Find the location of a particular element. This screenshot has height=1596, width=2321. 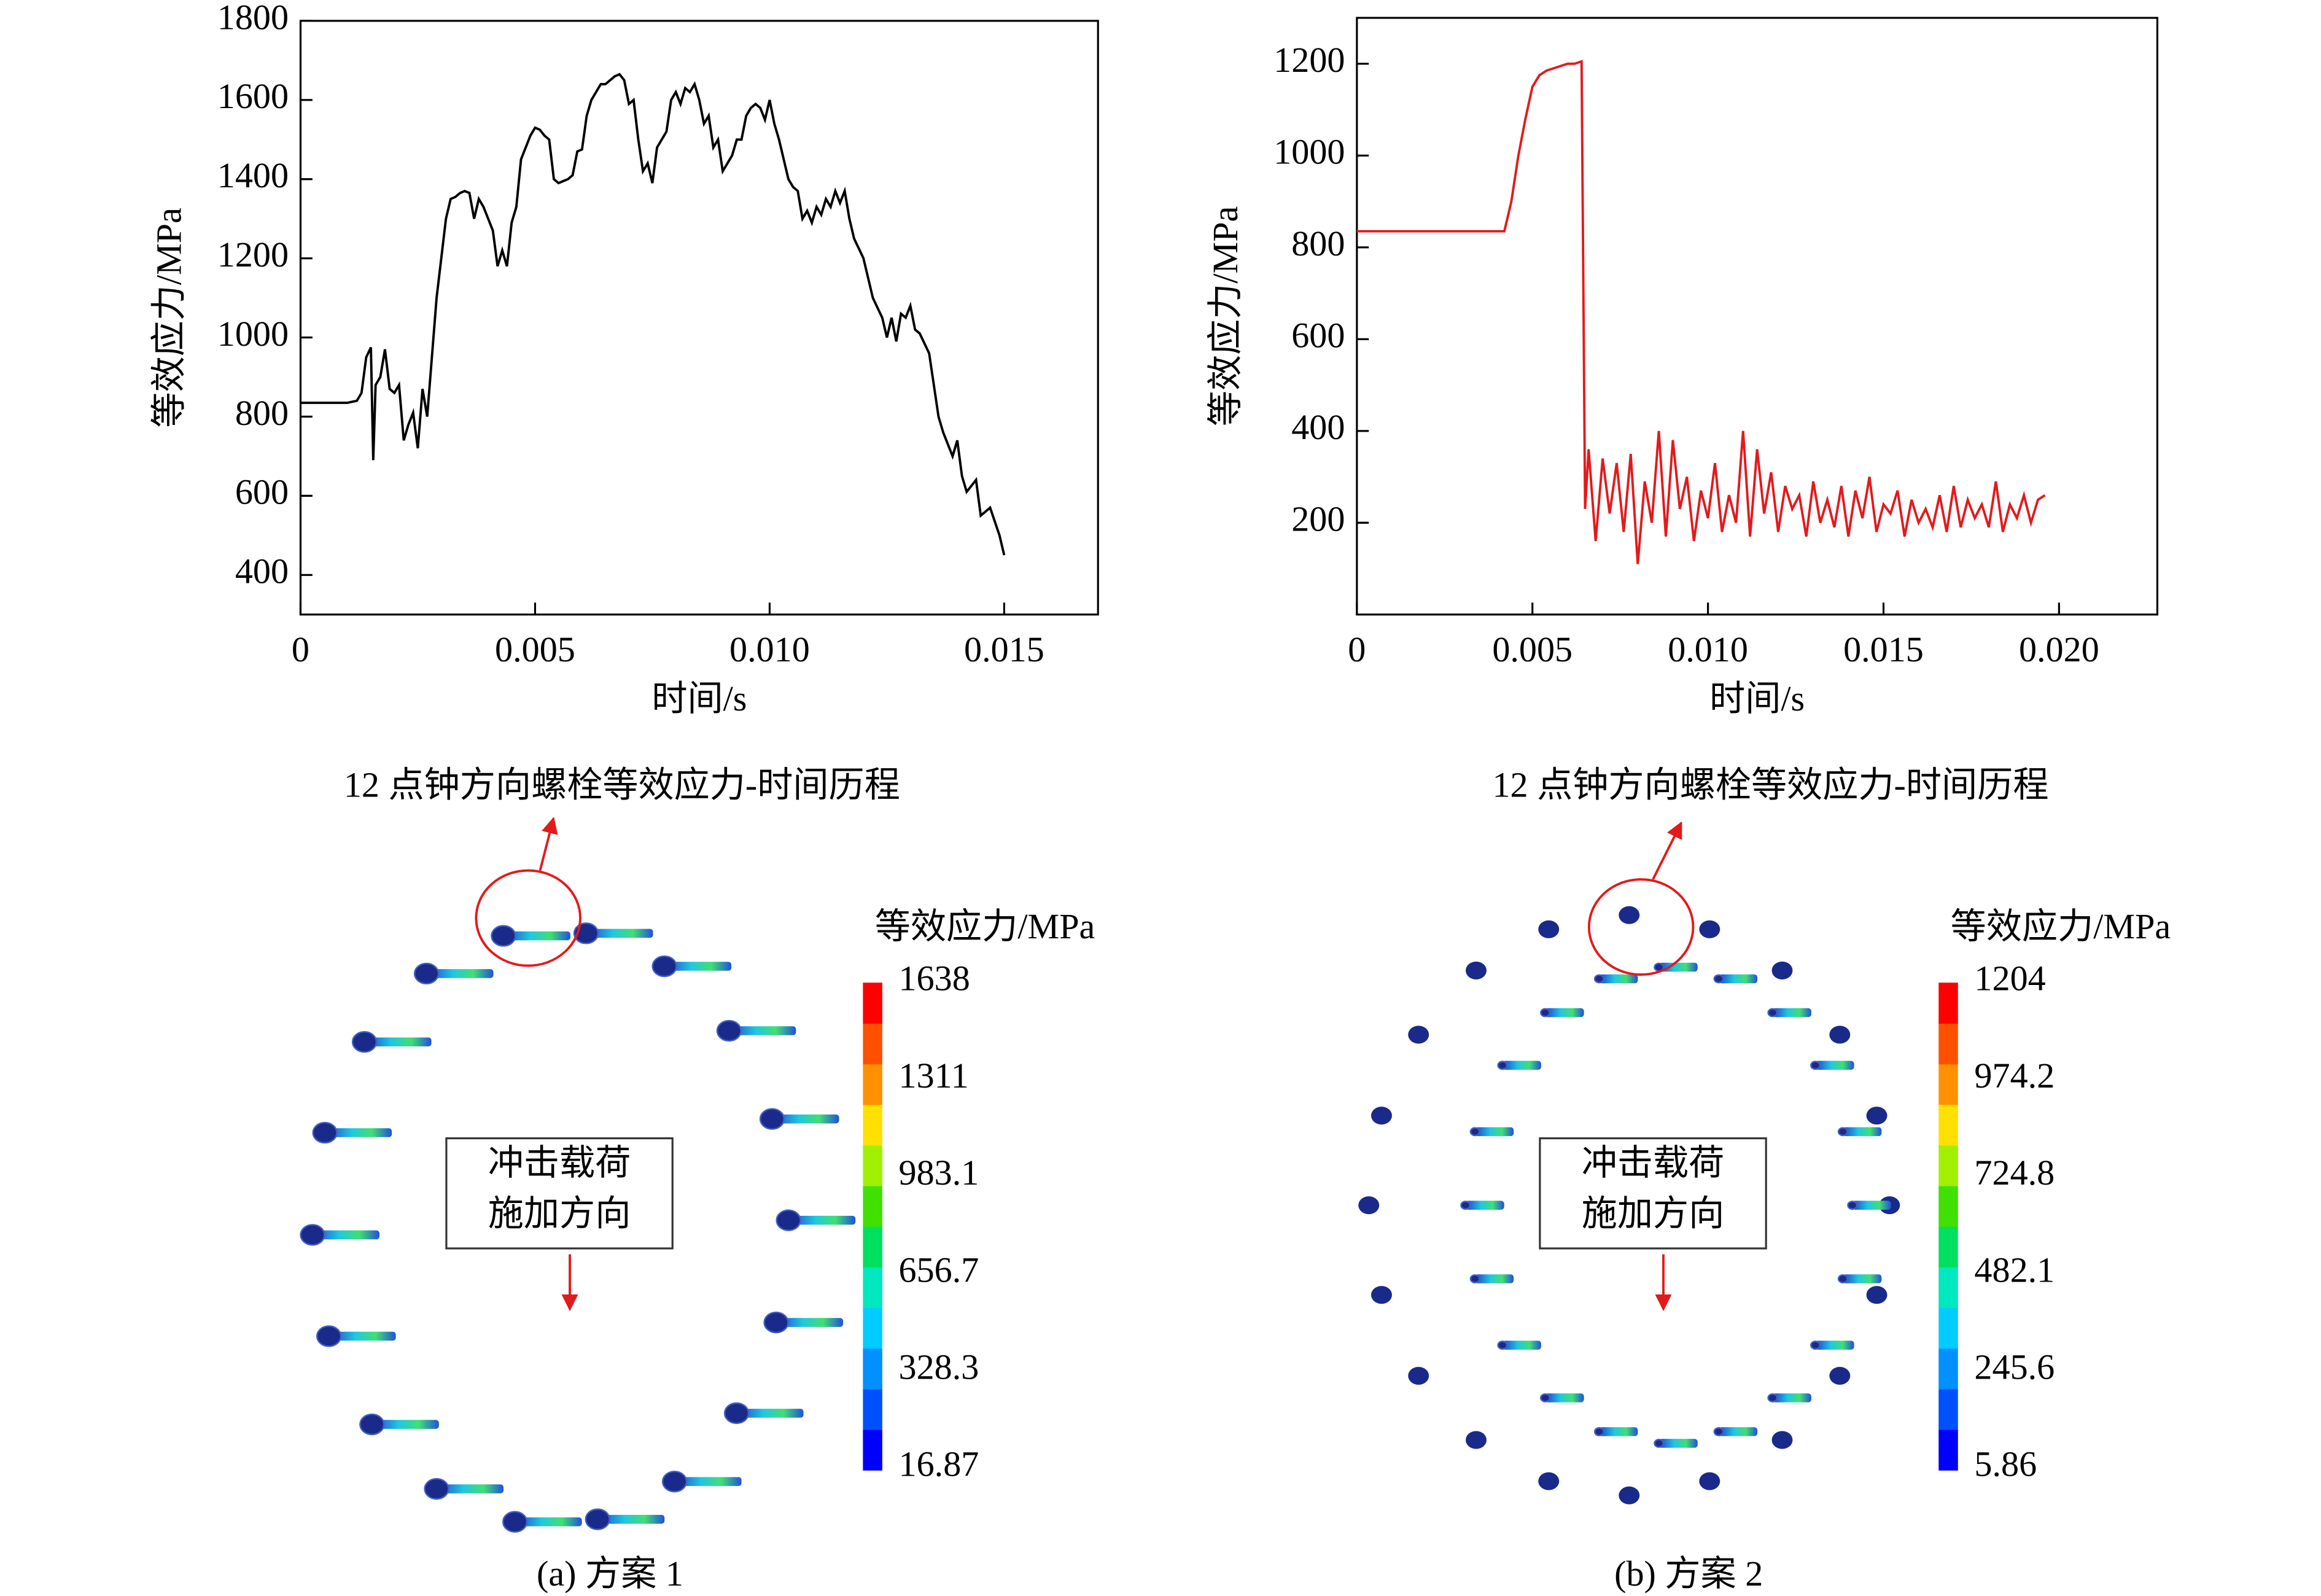

legend-tick-label: 974.2 is located at coordinates (2014, 1076).